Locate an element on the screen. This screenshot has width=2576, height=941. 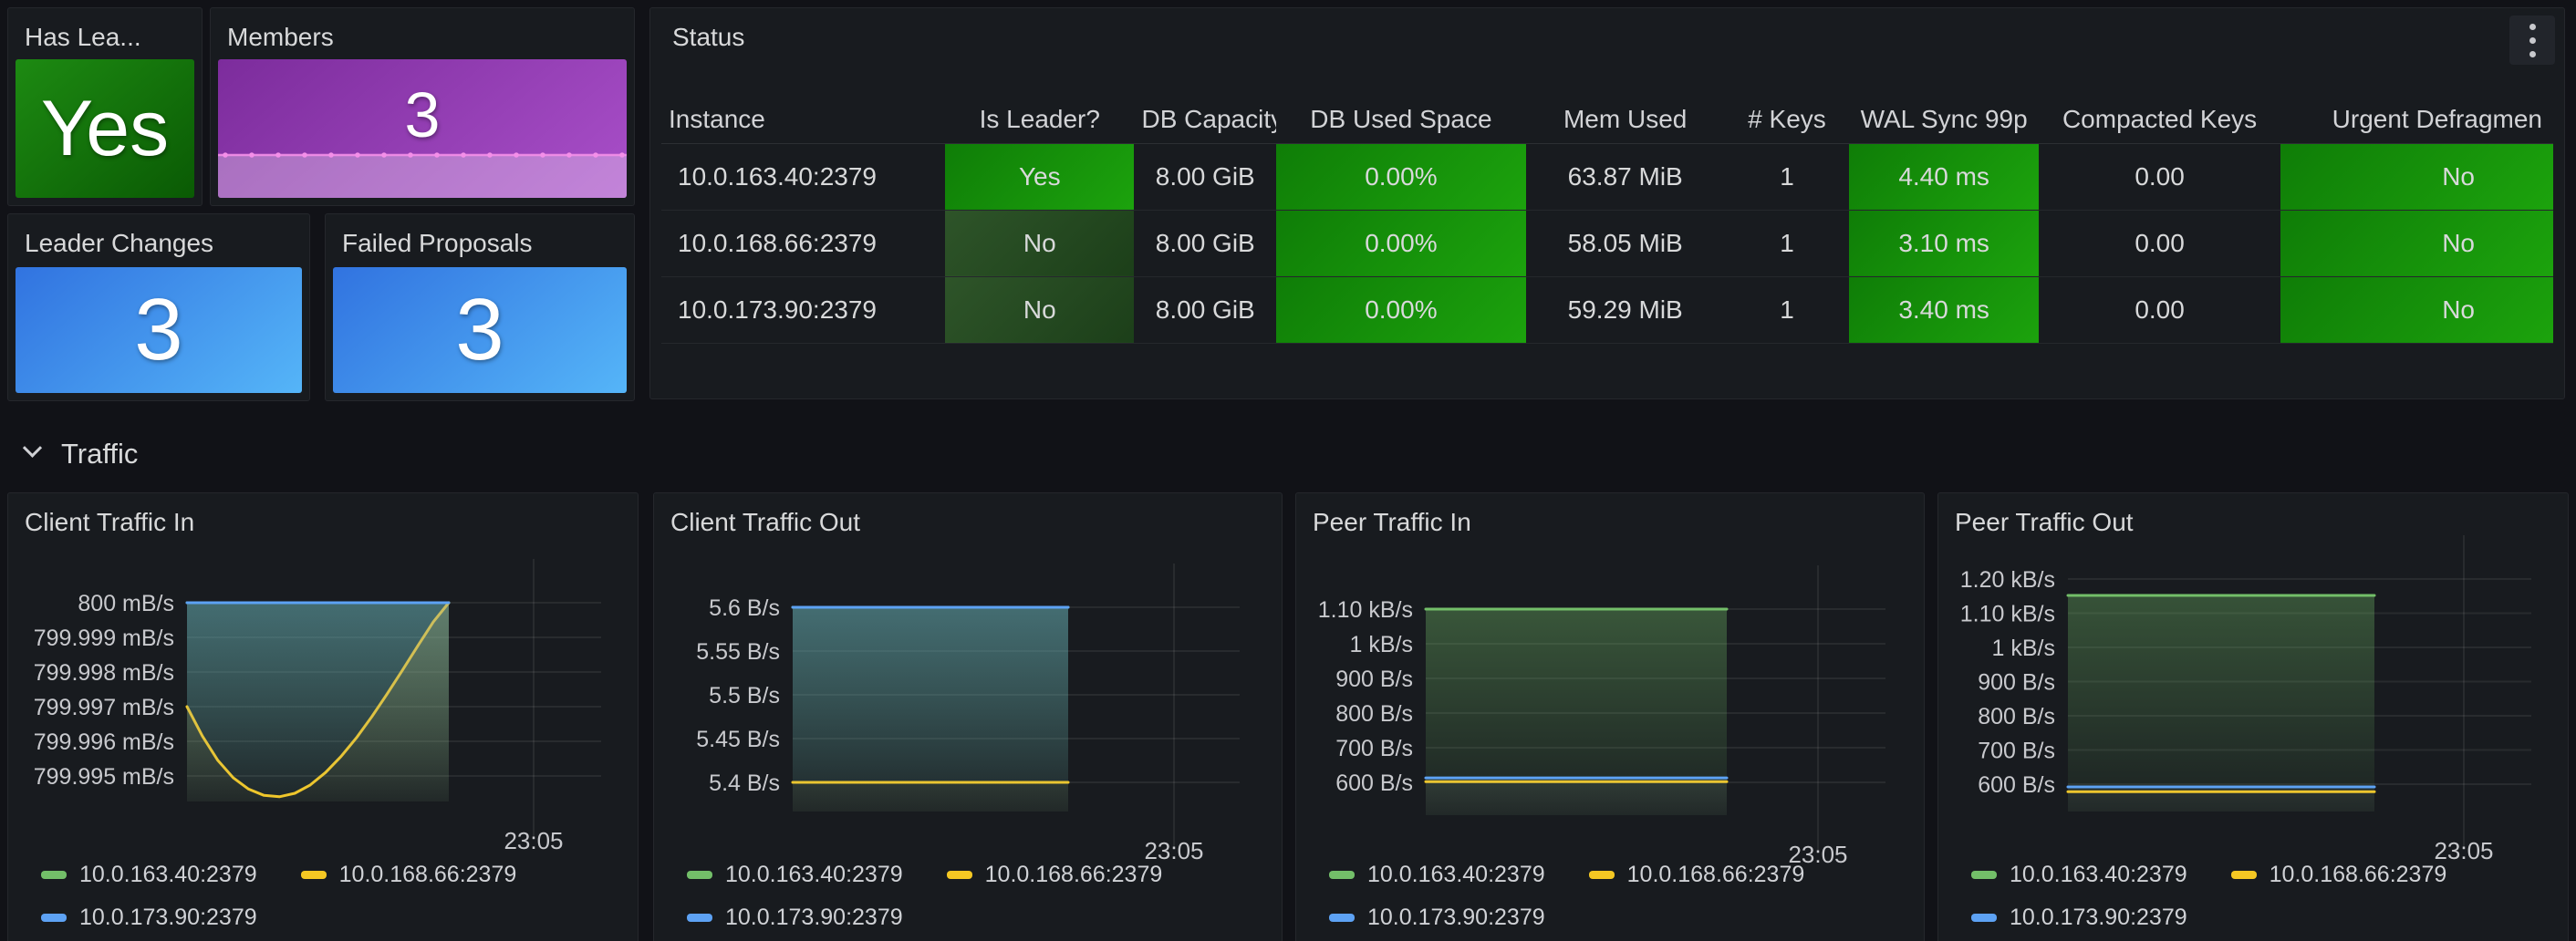
column-header: Compacted Keys is located at coordinates (2160, 118).